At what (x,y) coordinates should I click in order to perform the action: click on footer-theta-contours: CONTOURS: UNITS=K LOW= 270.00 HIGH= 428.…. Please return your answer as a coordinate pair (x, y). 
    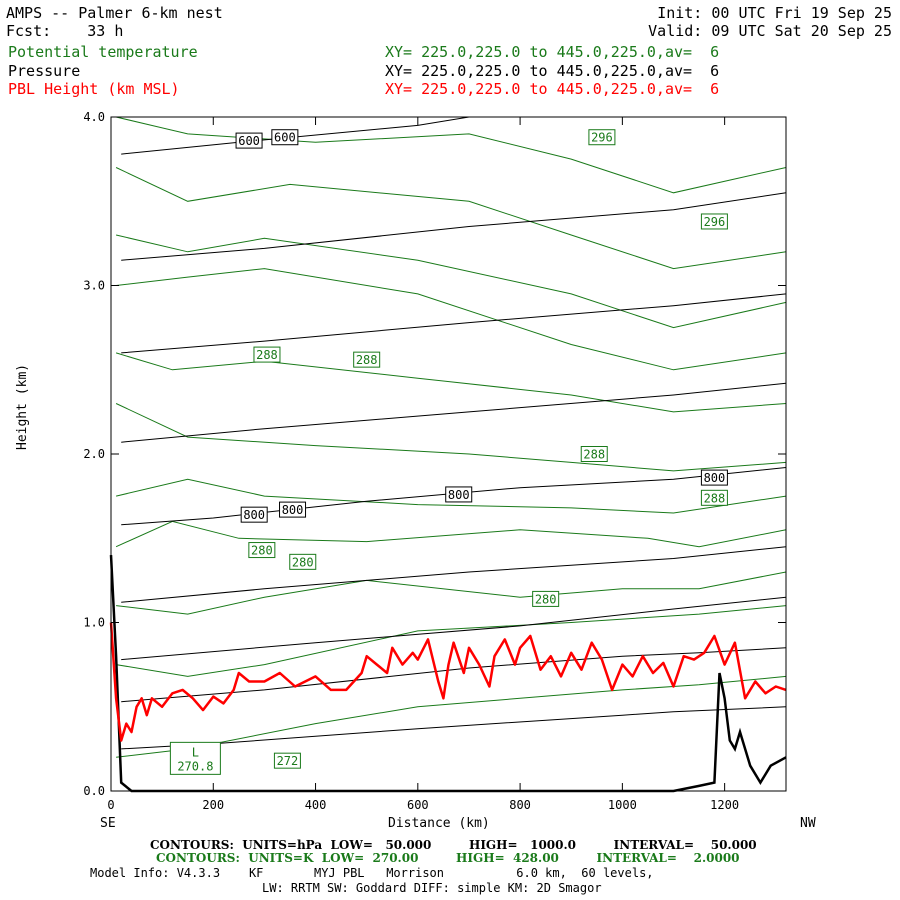
    Looking at the image, I should click on (448, 858).